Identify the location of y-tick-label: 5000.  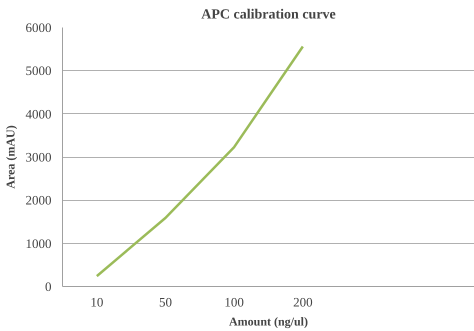
(39, 70).